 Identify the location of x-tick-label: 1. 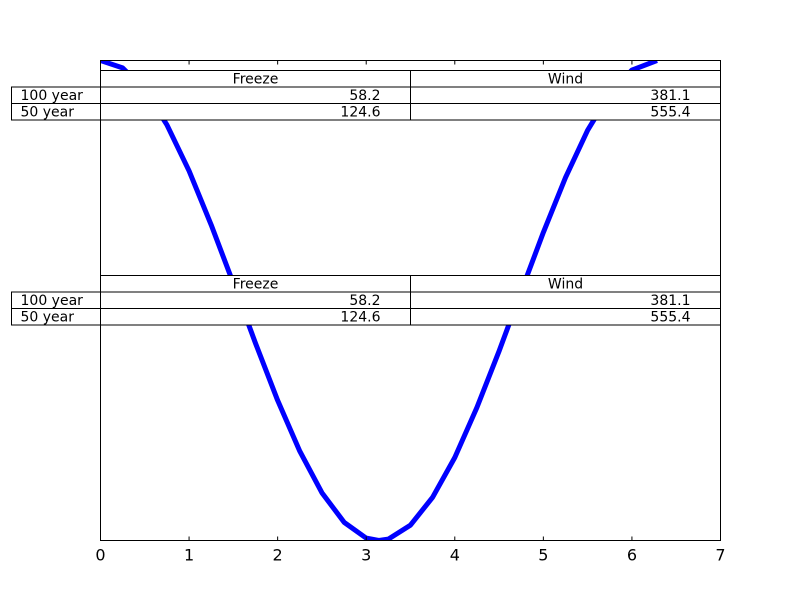
(189, 555).